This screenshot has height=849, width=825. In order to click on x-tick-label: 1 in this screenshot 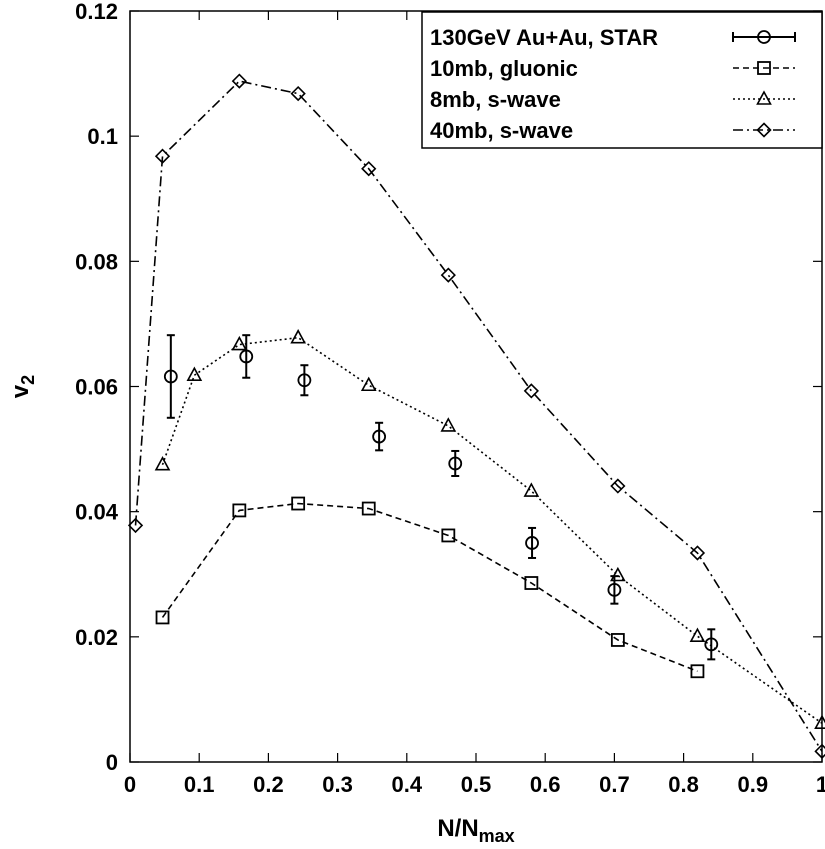, I will do `click(820, 784)`.